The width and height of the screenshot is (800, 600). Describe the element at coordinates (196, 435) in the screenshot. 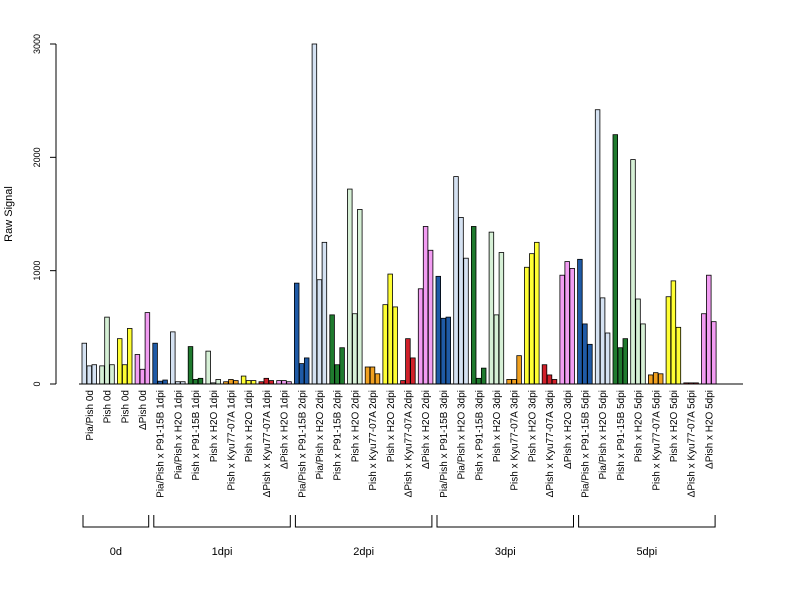

I see `x-tick-label: Pish x P91-15B 1dpi` at that location.